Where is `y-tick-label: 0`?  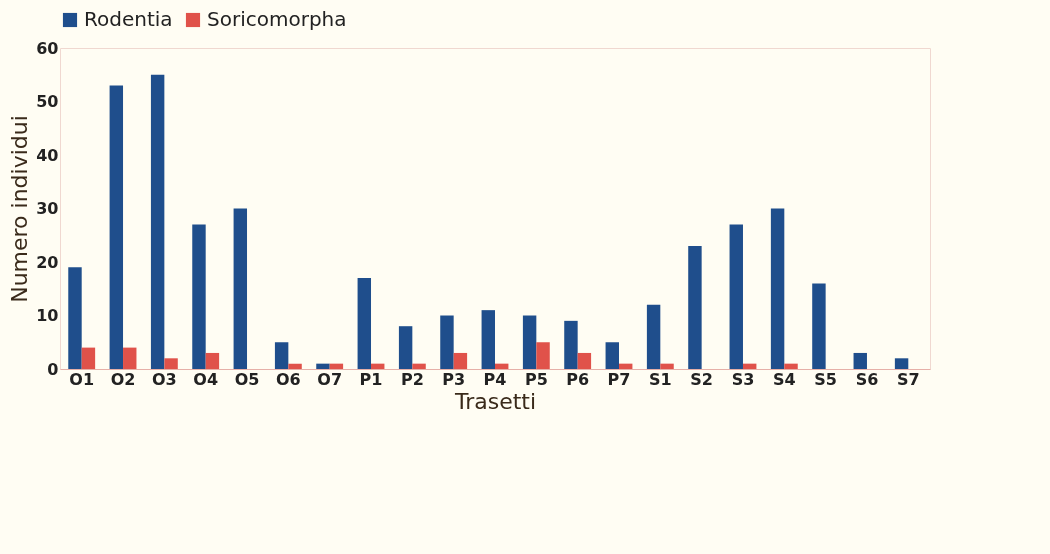 y-tick-label: 0 is located at coordinates (53, 369).